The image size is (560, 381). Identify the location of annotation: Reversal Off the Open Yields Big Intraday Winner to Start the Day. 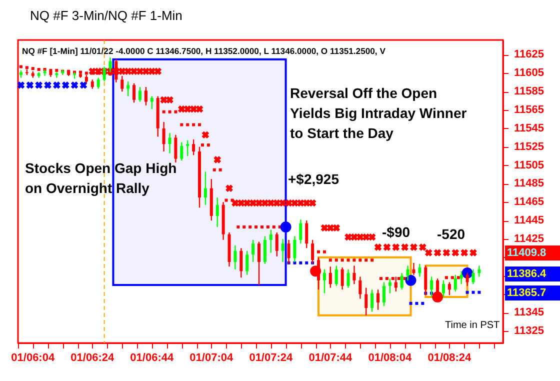
(379, 113).